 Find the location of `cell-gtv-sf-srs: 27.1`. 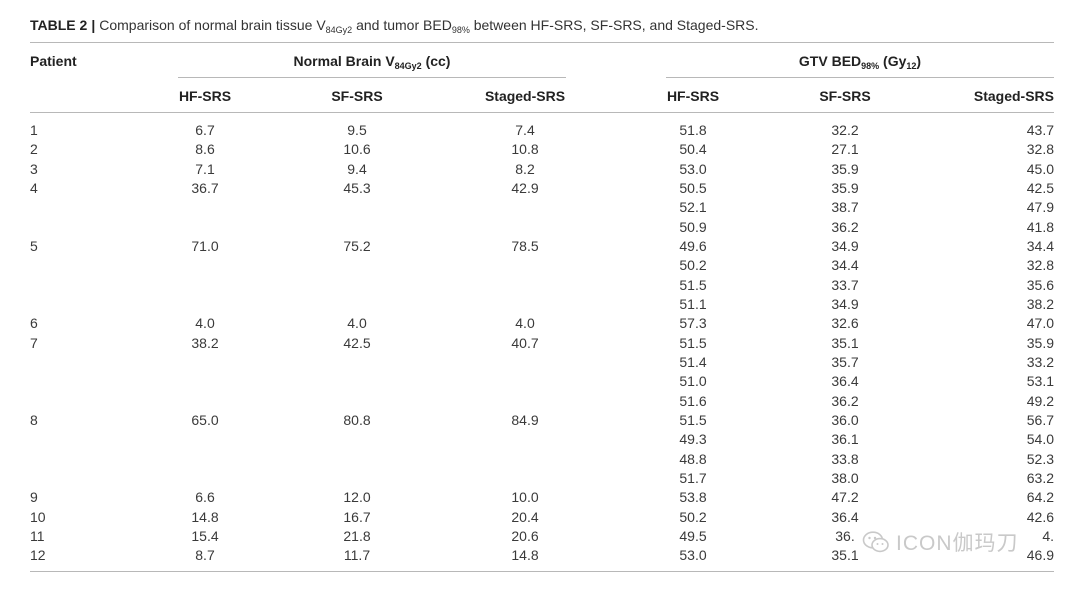

cell-gtv-sf-srs: 27.1 is located at coordinates (845, 149).